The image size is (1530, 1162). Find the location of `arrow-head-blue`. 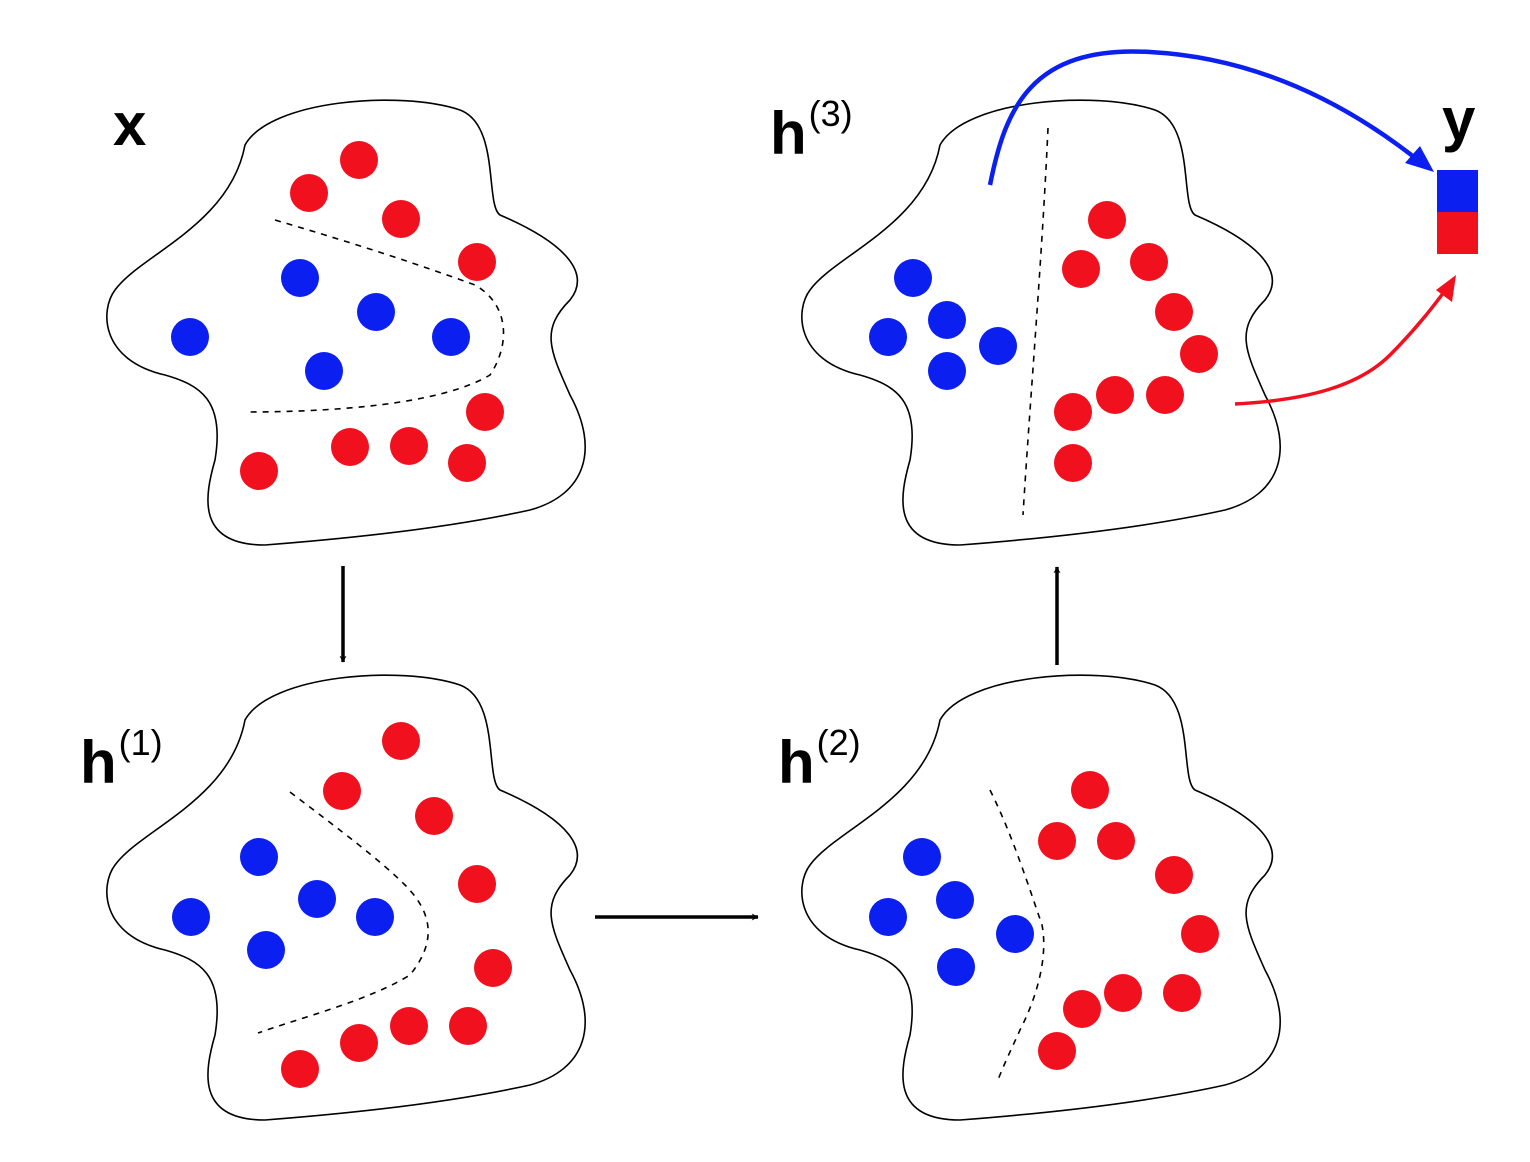

arrow-head-blue is located at coordinates (1419, 159).